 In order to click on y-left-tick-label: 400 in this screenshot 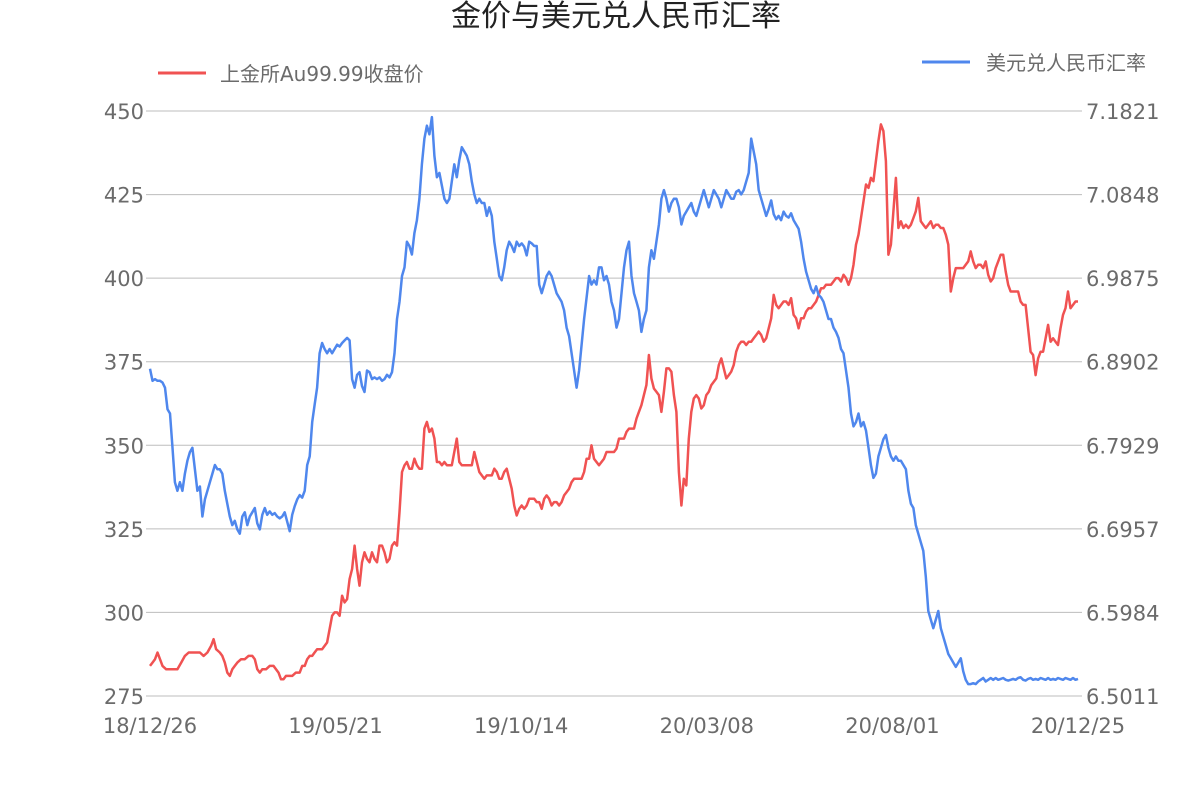, I will do `click(124, 279)`.